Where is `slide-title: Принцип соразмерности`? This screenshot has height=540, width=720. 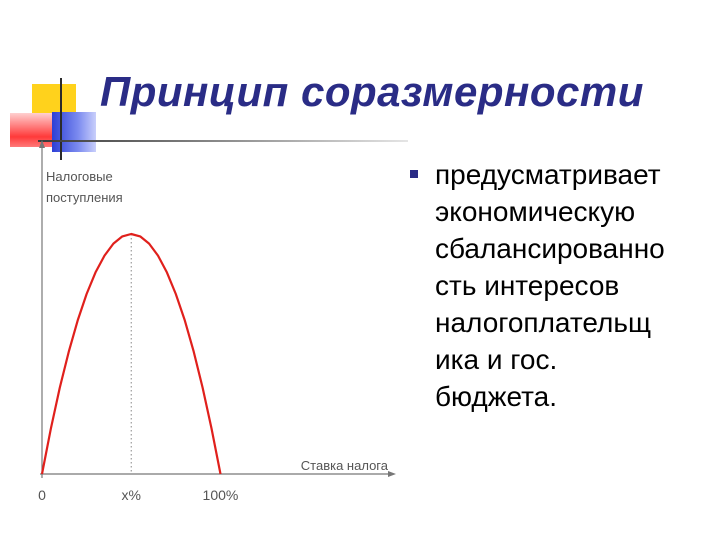
slide-title: Принцип соразмерности is located at coordinates (372, 91).